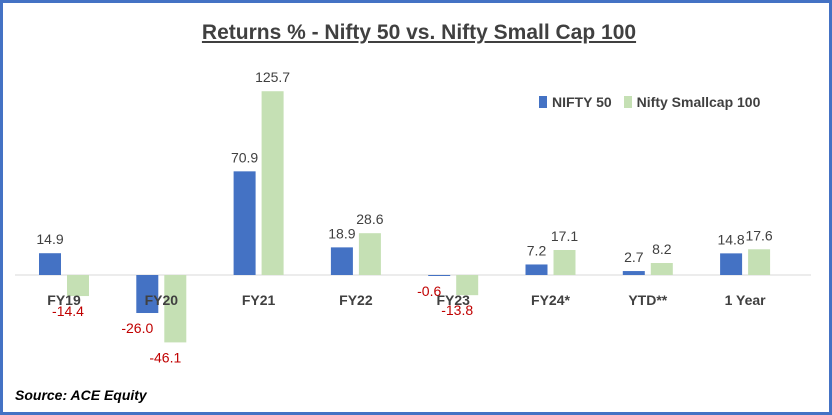 Image resolution: width=832 pixels, height=415 pixels. What do you see at coordinates (662, 249) in the screenshot?
I see `value-label-nifty-smallcap-100-ytd: 8.2` at bounding box center [662, 249].